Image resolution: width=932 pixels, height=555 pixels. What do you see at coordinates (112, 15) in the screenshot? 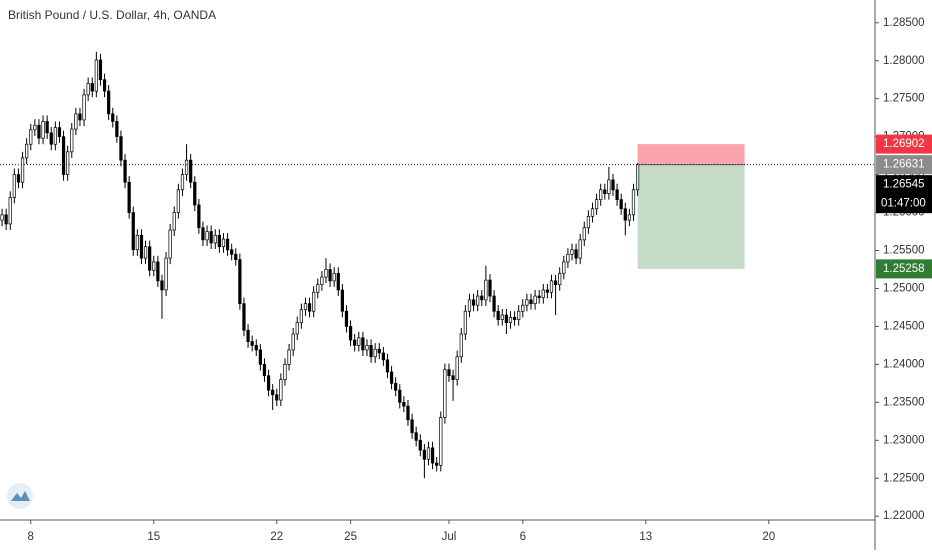
I see `chart-title: British Pound / U.S. Dollar, 4h, OANDA` at bounding box center [112, 15].